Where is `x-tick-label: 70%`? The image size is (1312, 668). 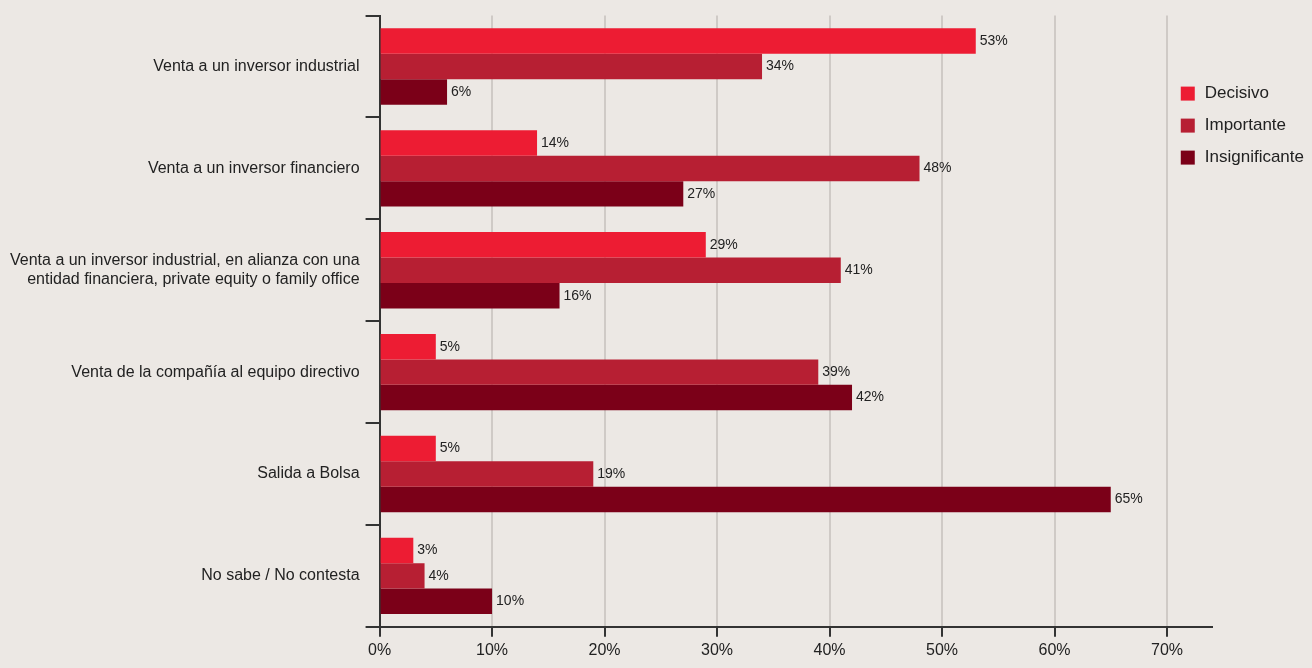
x-tick-label: 70% is located at coordinates (1167, 649).